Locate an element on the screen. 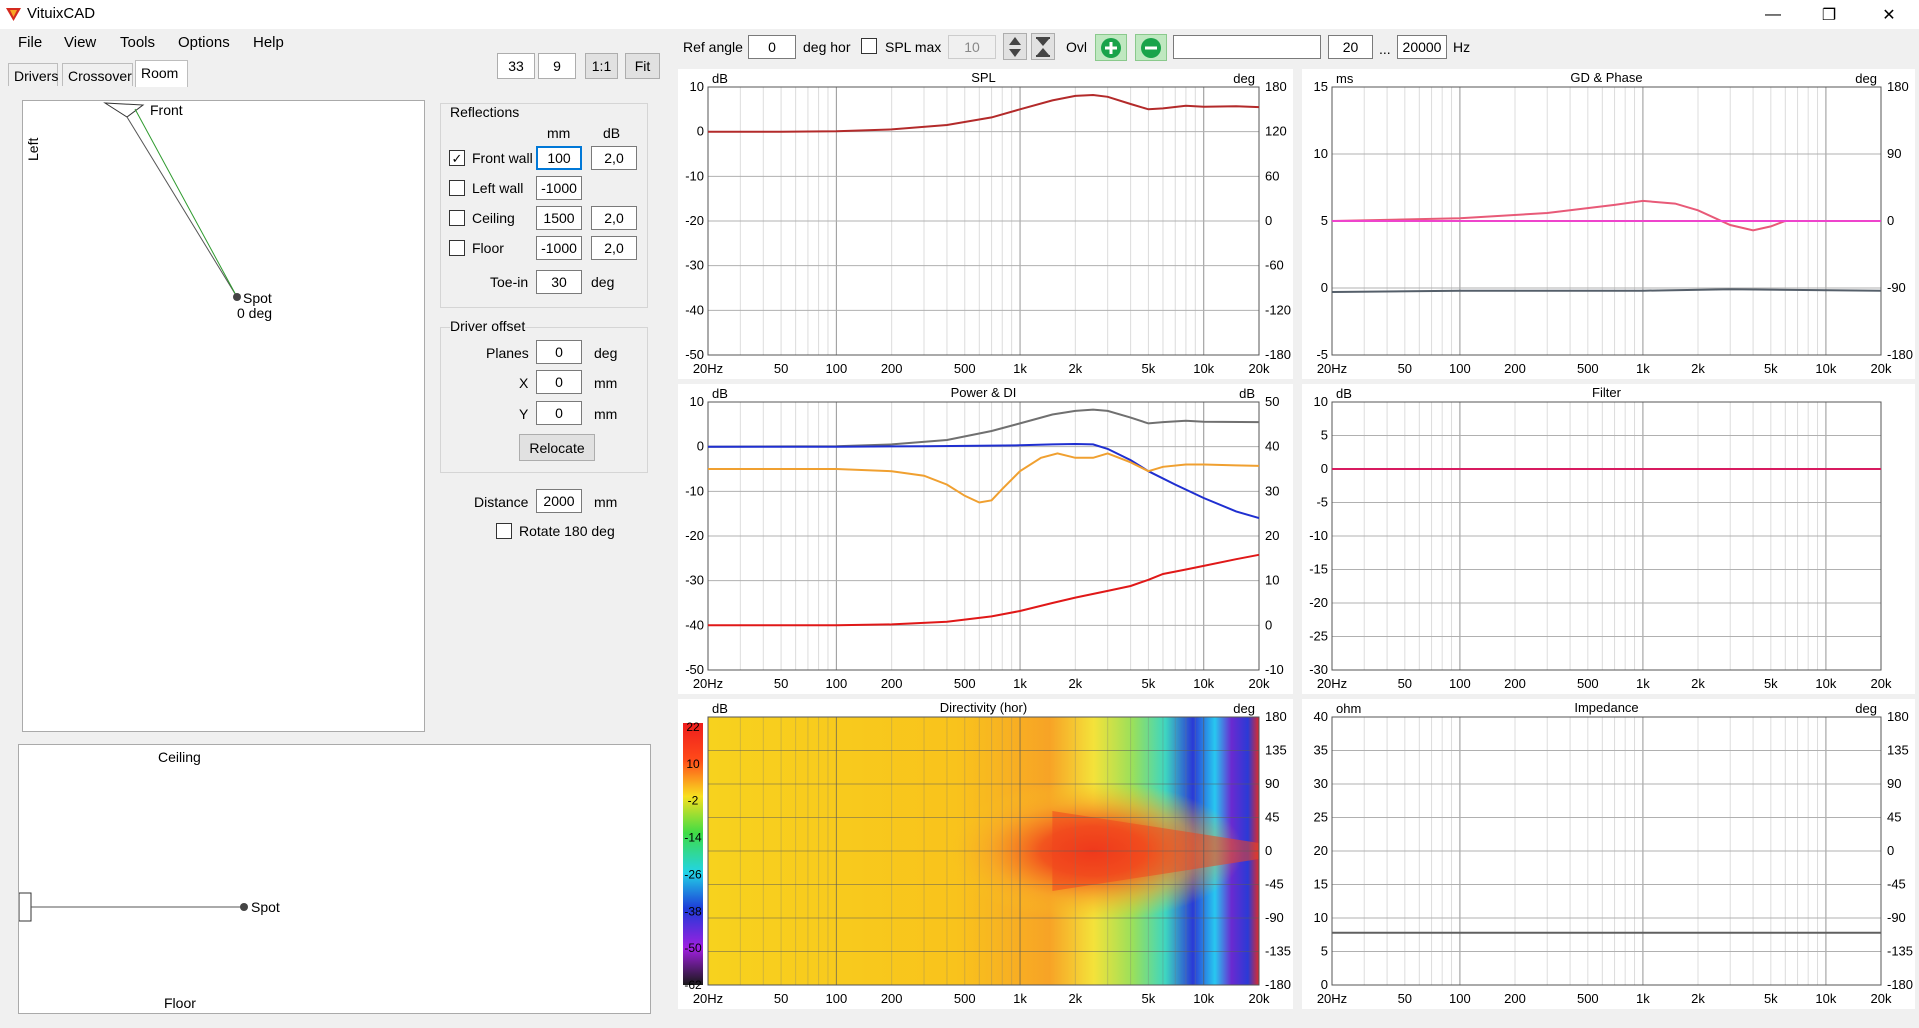 The width and height of the screenshot is (1919, 1028). y-tick-label: -20 is located at coordinates (694, 535).